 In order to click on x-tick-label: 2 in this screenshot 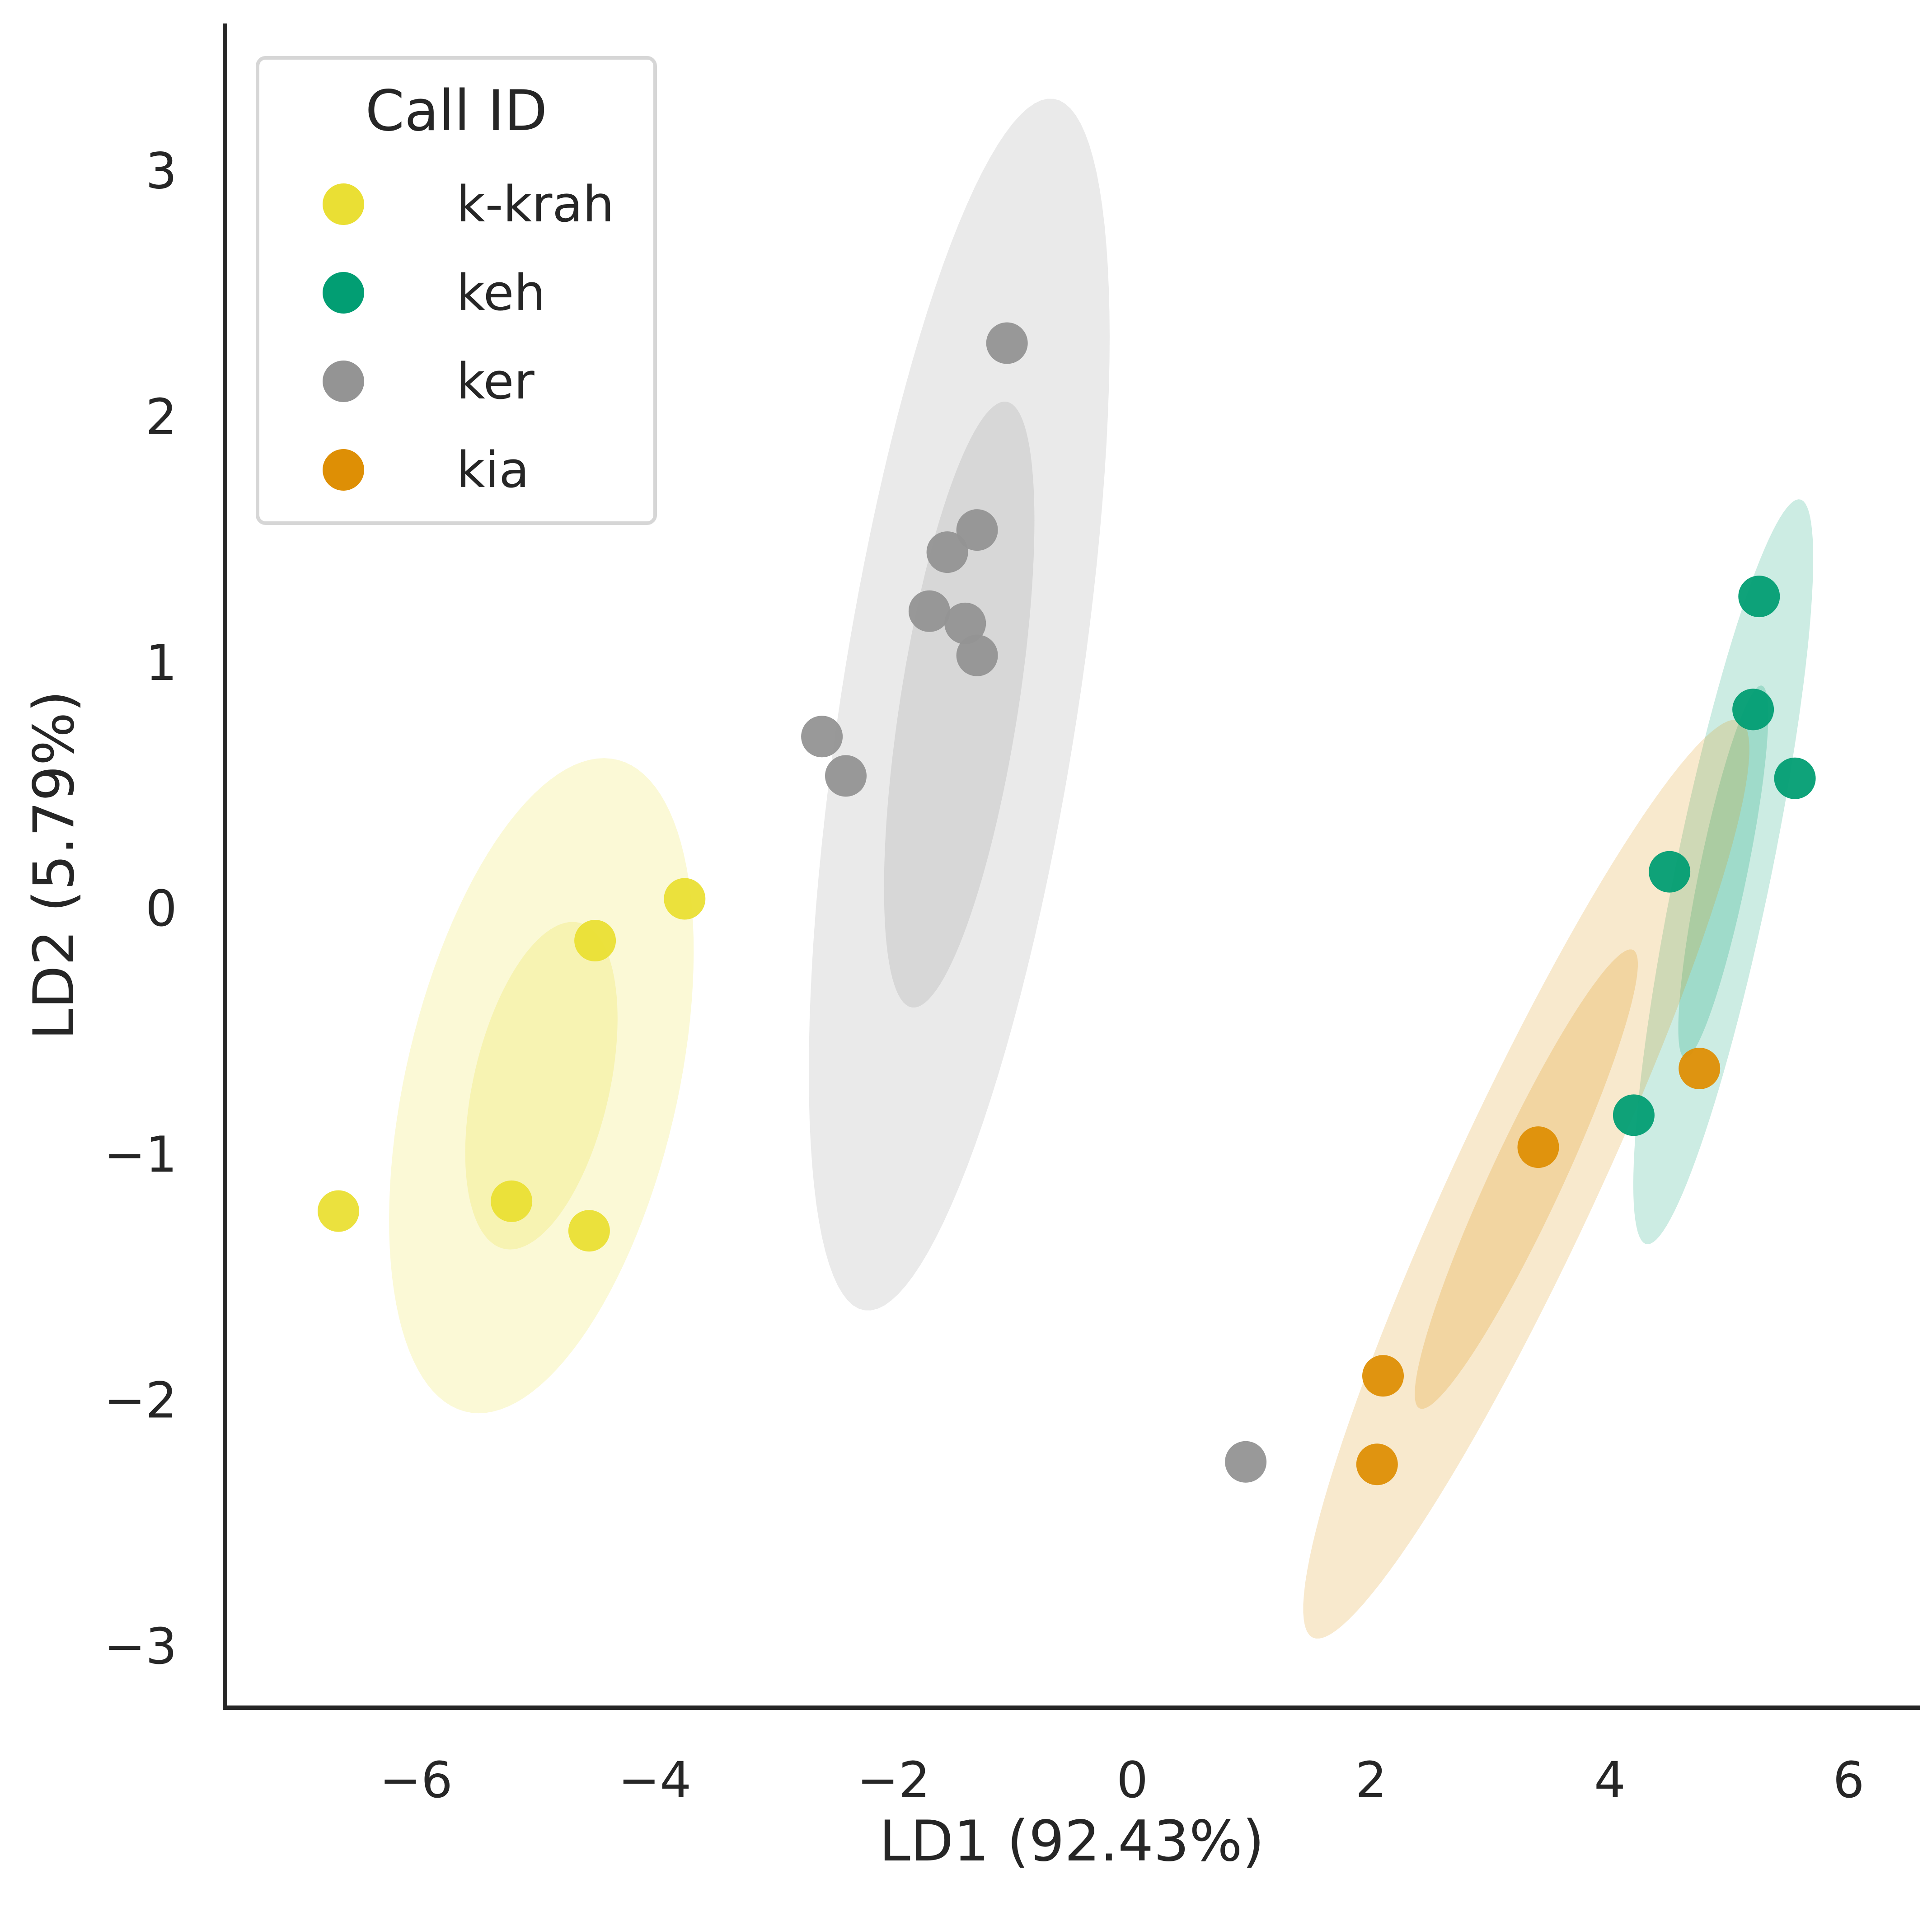, I will do `click(1371, 1780)`.